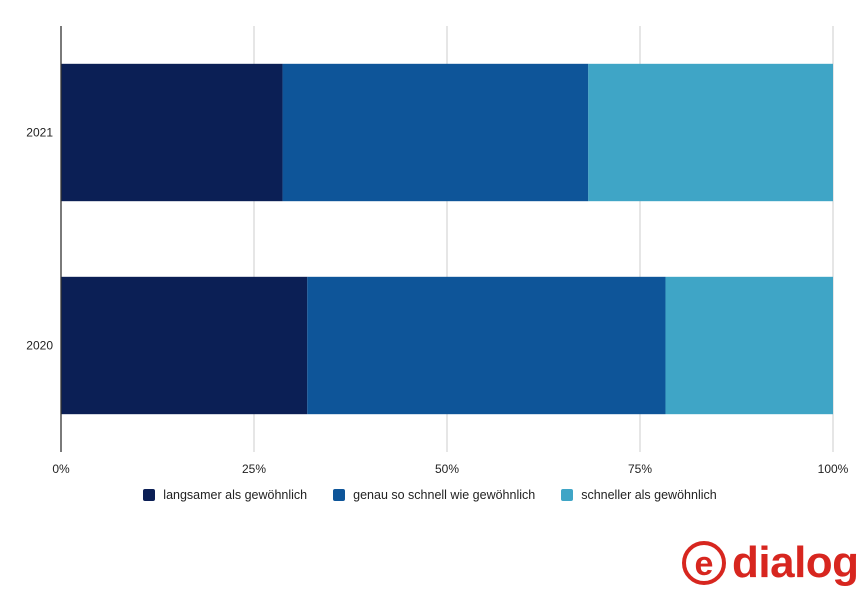 Image resolution: width=860 pixels, height=596 pixels. I want to click on x-tick-label: 25%, so click(254, 469).